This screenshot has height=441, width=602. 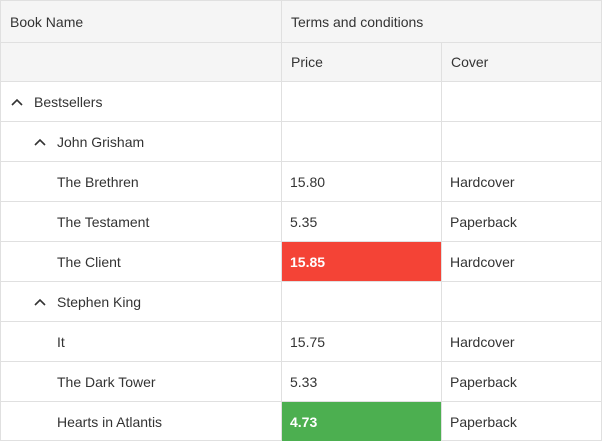 I want to click on book-name-cell: It, so click(x=141, y=341).